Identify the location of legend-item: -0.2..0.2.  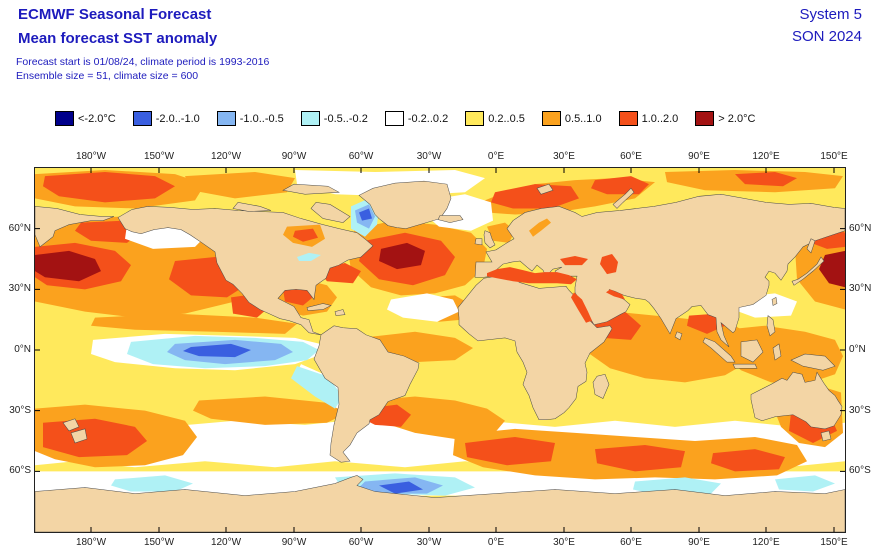
(416, 118).